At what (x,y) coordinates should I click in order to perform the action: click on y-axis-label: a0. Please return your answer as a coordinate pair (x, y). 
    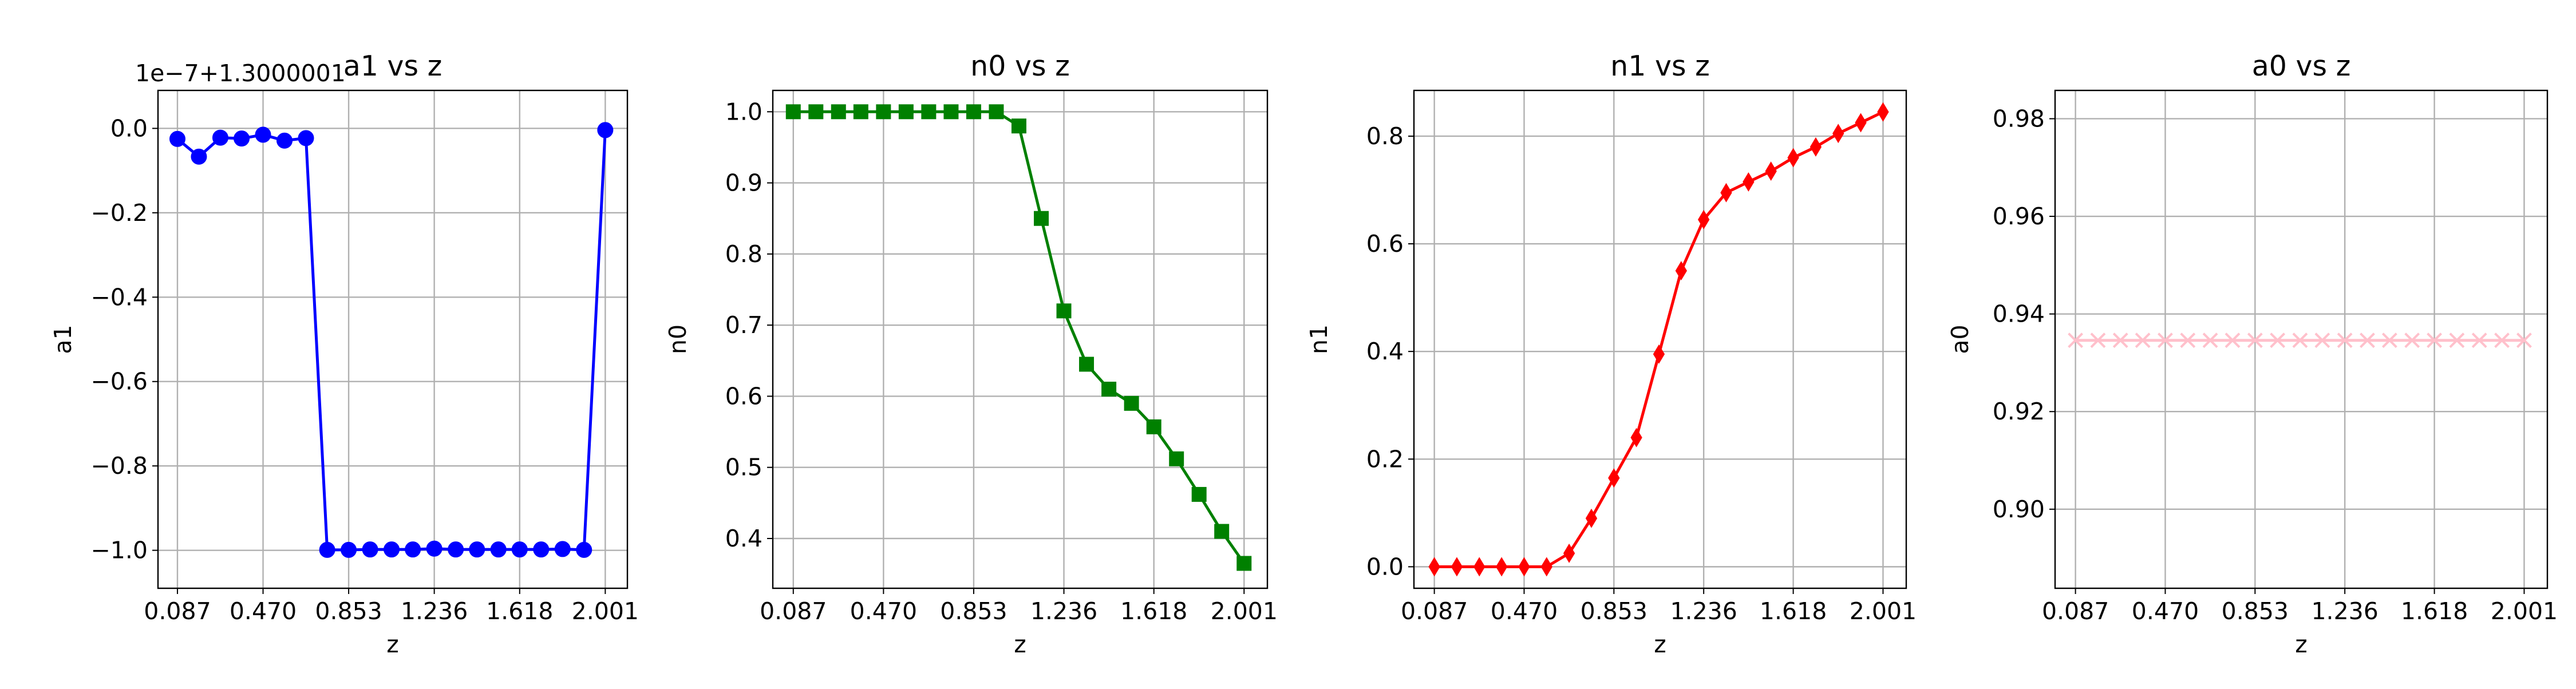
    Looking at the image, I should click on (1960, 339).